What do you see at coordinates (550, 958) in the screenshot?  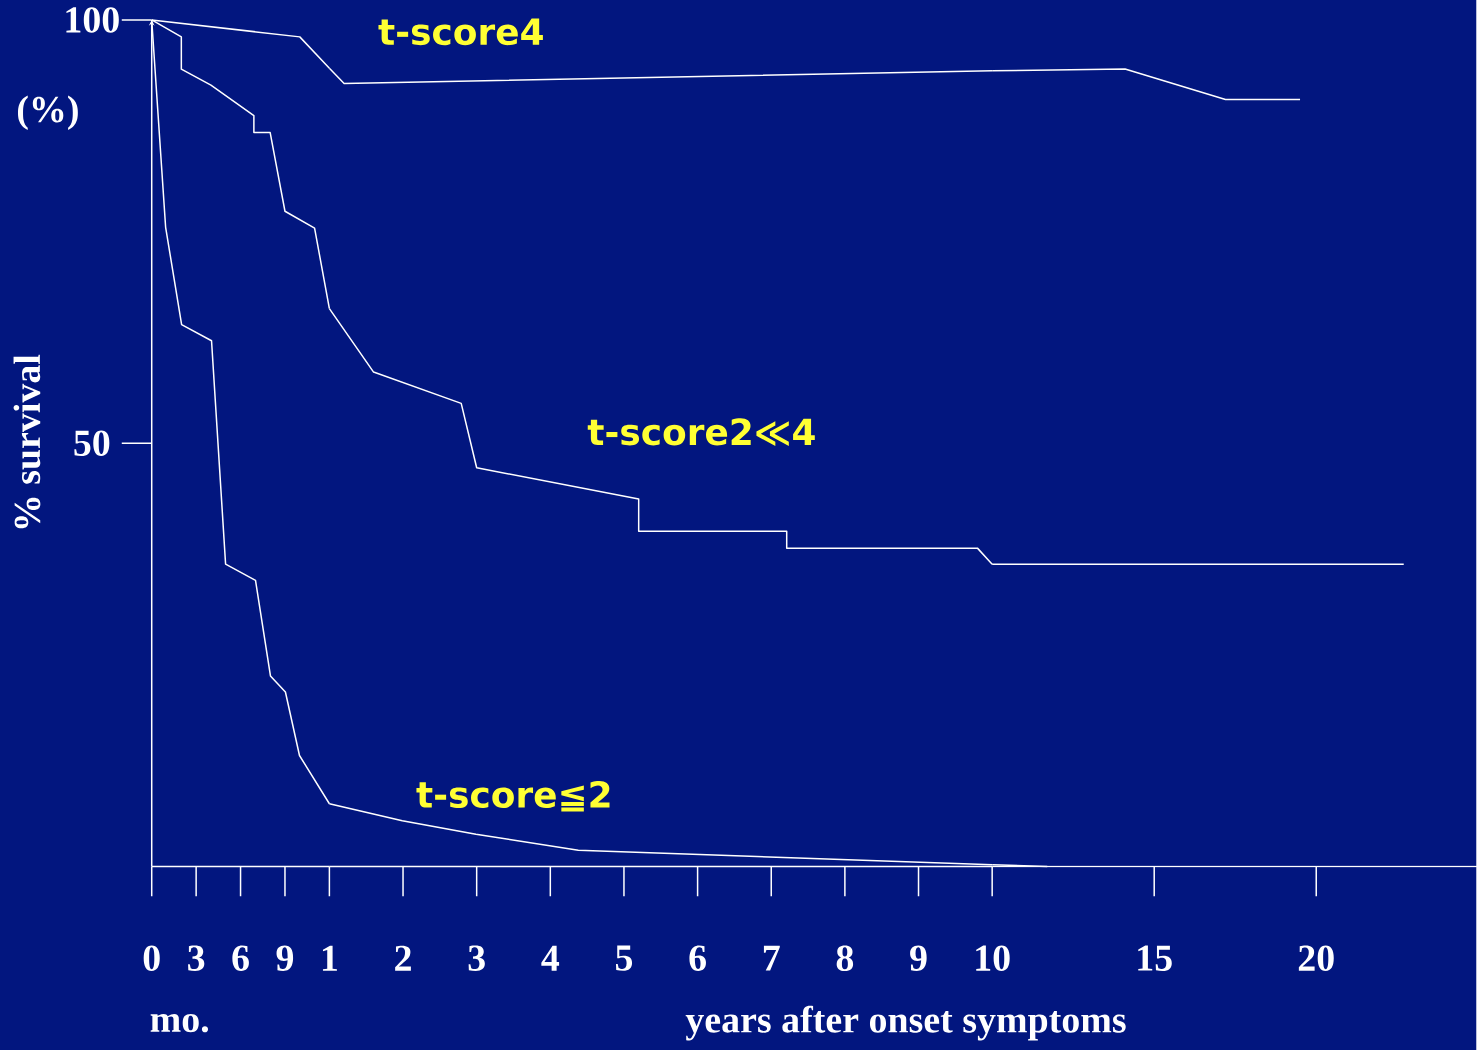 I see `x-tick-label: 4` at bounding box center [550, 958].